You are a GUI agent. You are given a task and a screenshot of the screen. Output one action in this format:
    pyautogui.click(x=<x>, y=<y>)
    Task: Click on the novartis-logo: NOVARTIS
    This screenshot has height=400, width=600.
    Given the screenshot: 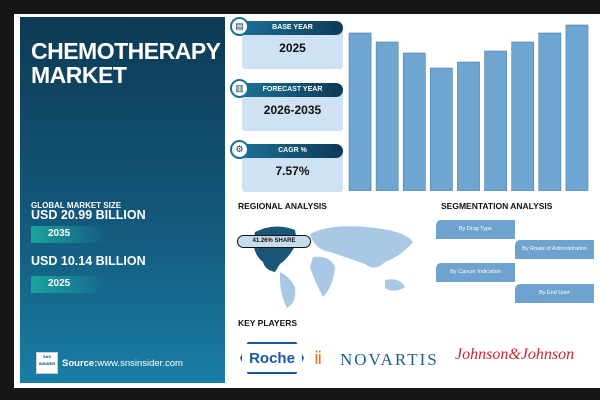 What is the action you would take?
    pyautogui.click(x=389, y=359)
    